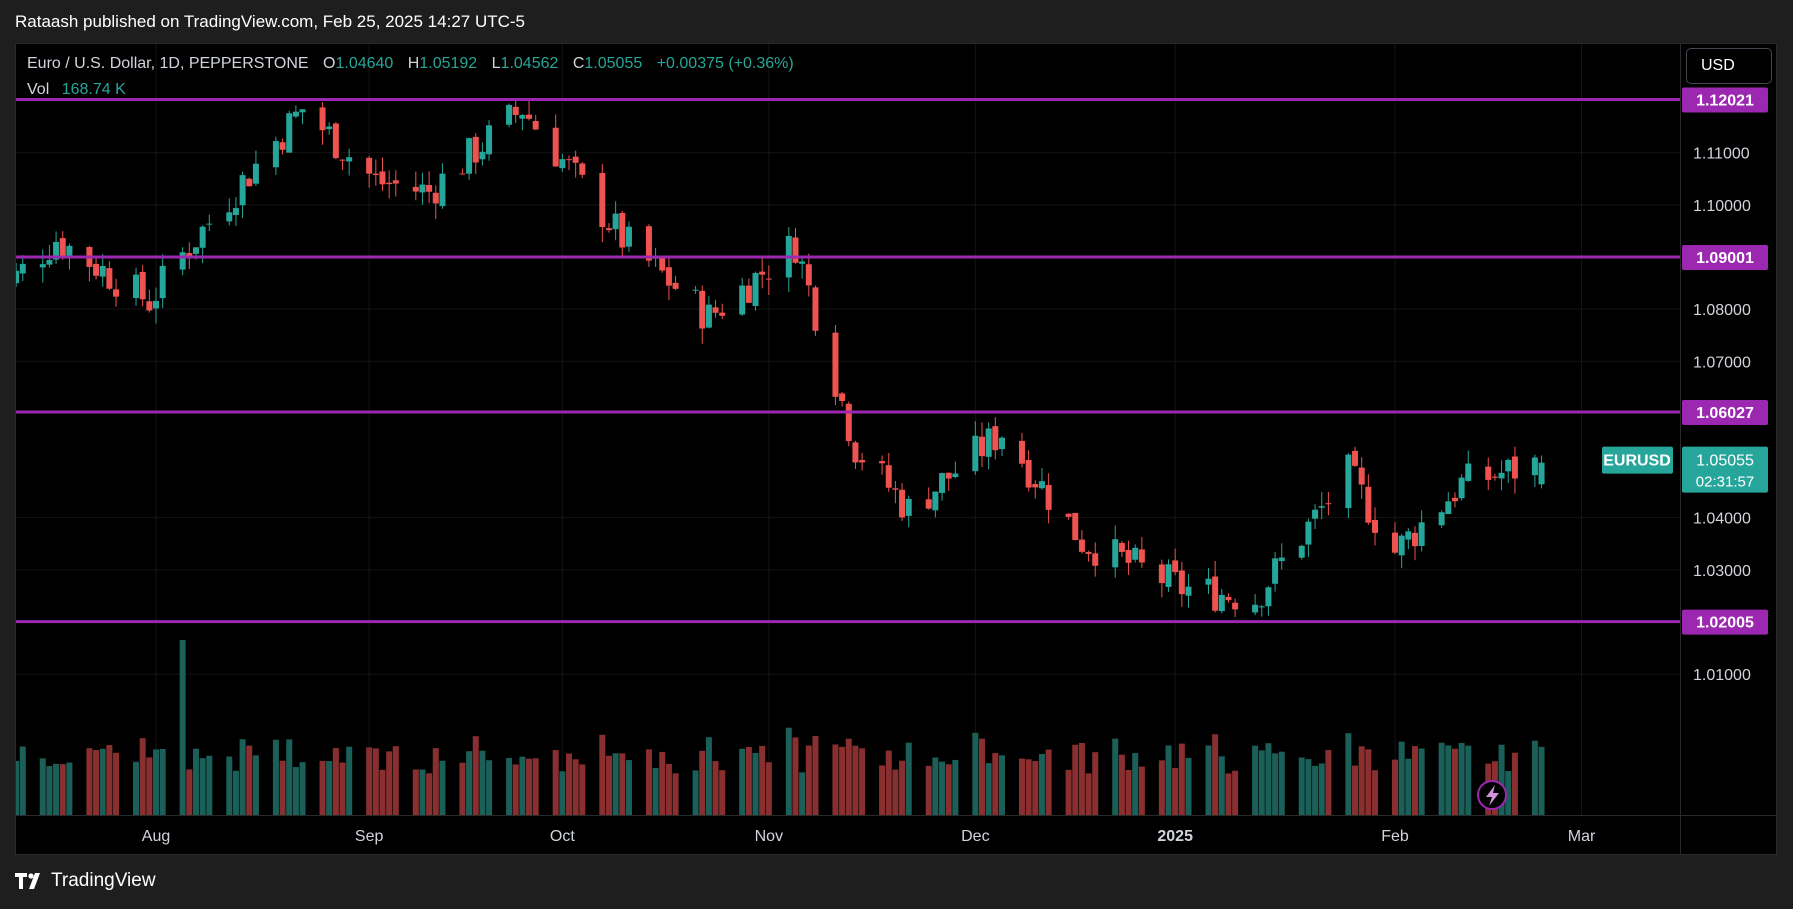 The height and width of the screenshot is (909, 1793). Describe the element at coordinates (1722, 571) in the screenshot. I see `y-tick-label: 1.03000` at that location.